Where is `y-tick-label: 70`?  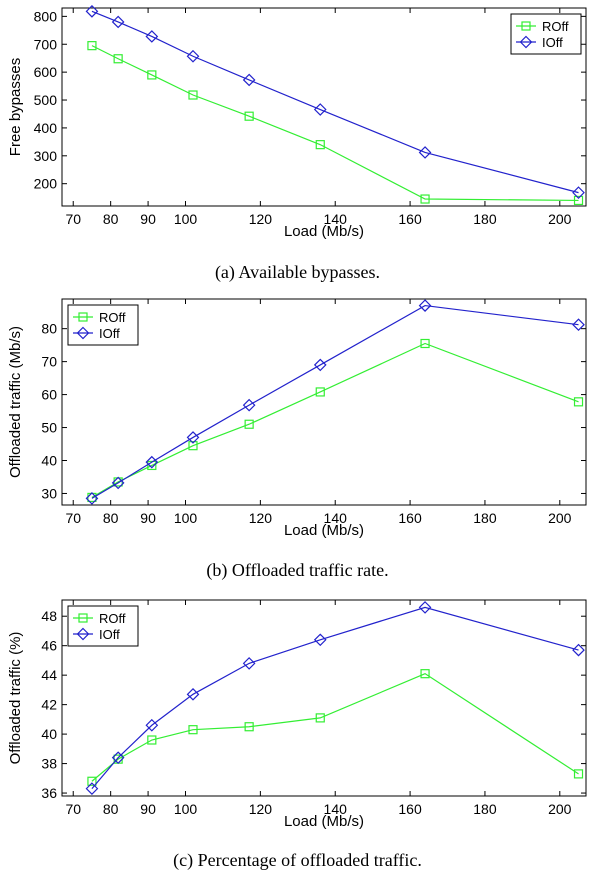 y-tick-label: 70 is located at coordinates (49, 362).